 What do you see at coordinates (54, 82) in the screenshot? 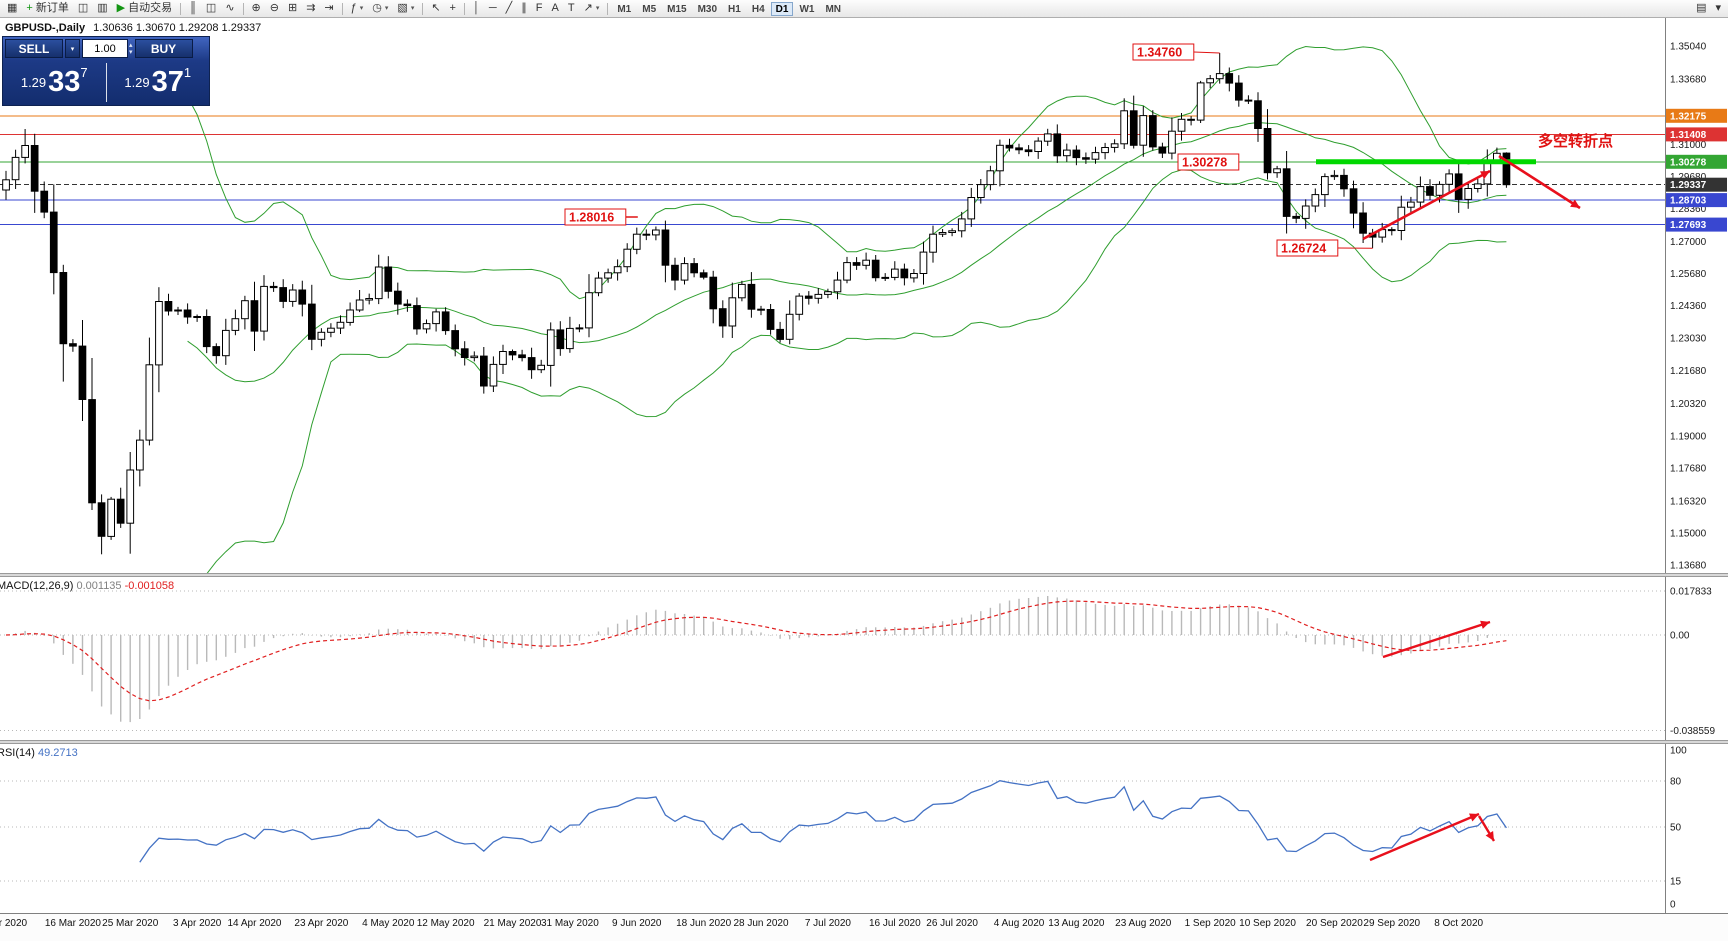
I see `bid-price: 1.29 33 7` at bounding box center [54, 82].